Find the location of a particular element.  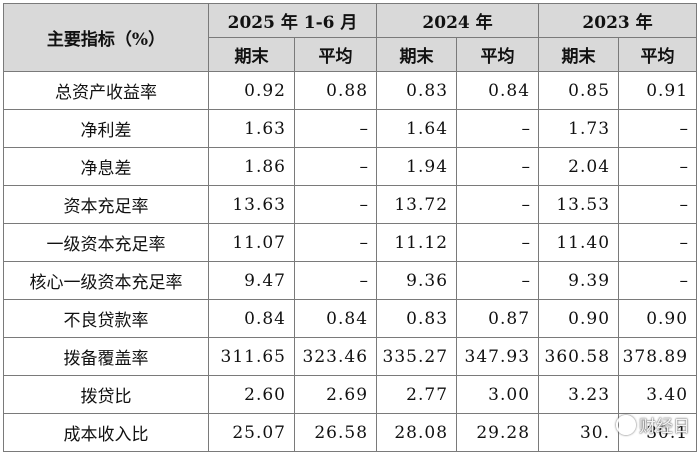

cell-2025h1-end: 0.84 is located at coordinates (251, 318).